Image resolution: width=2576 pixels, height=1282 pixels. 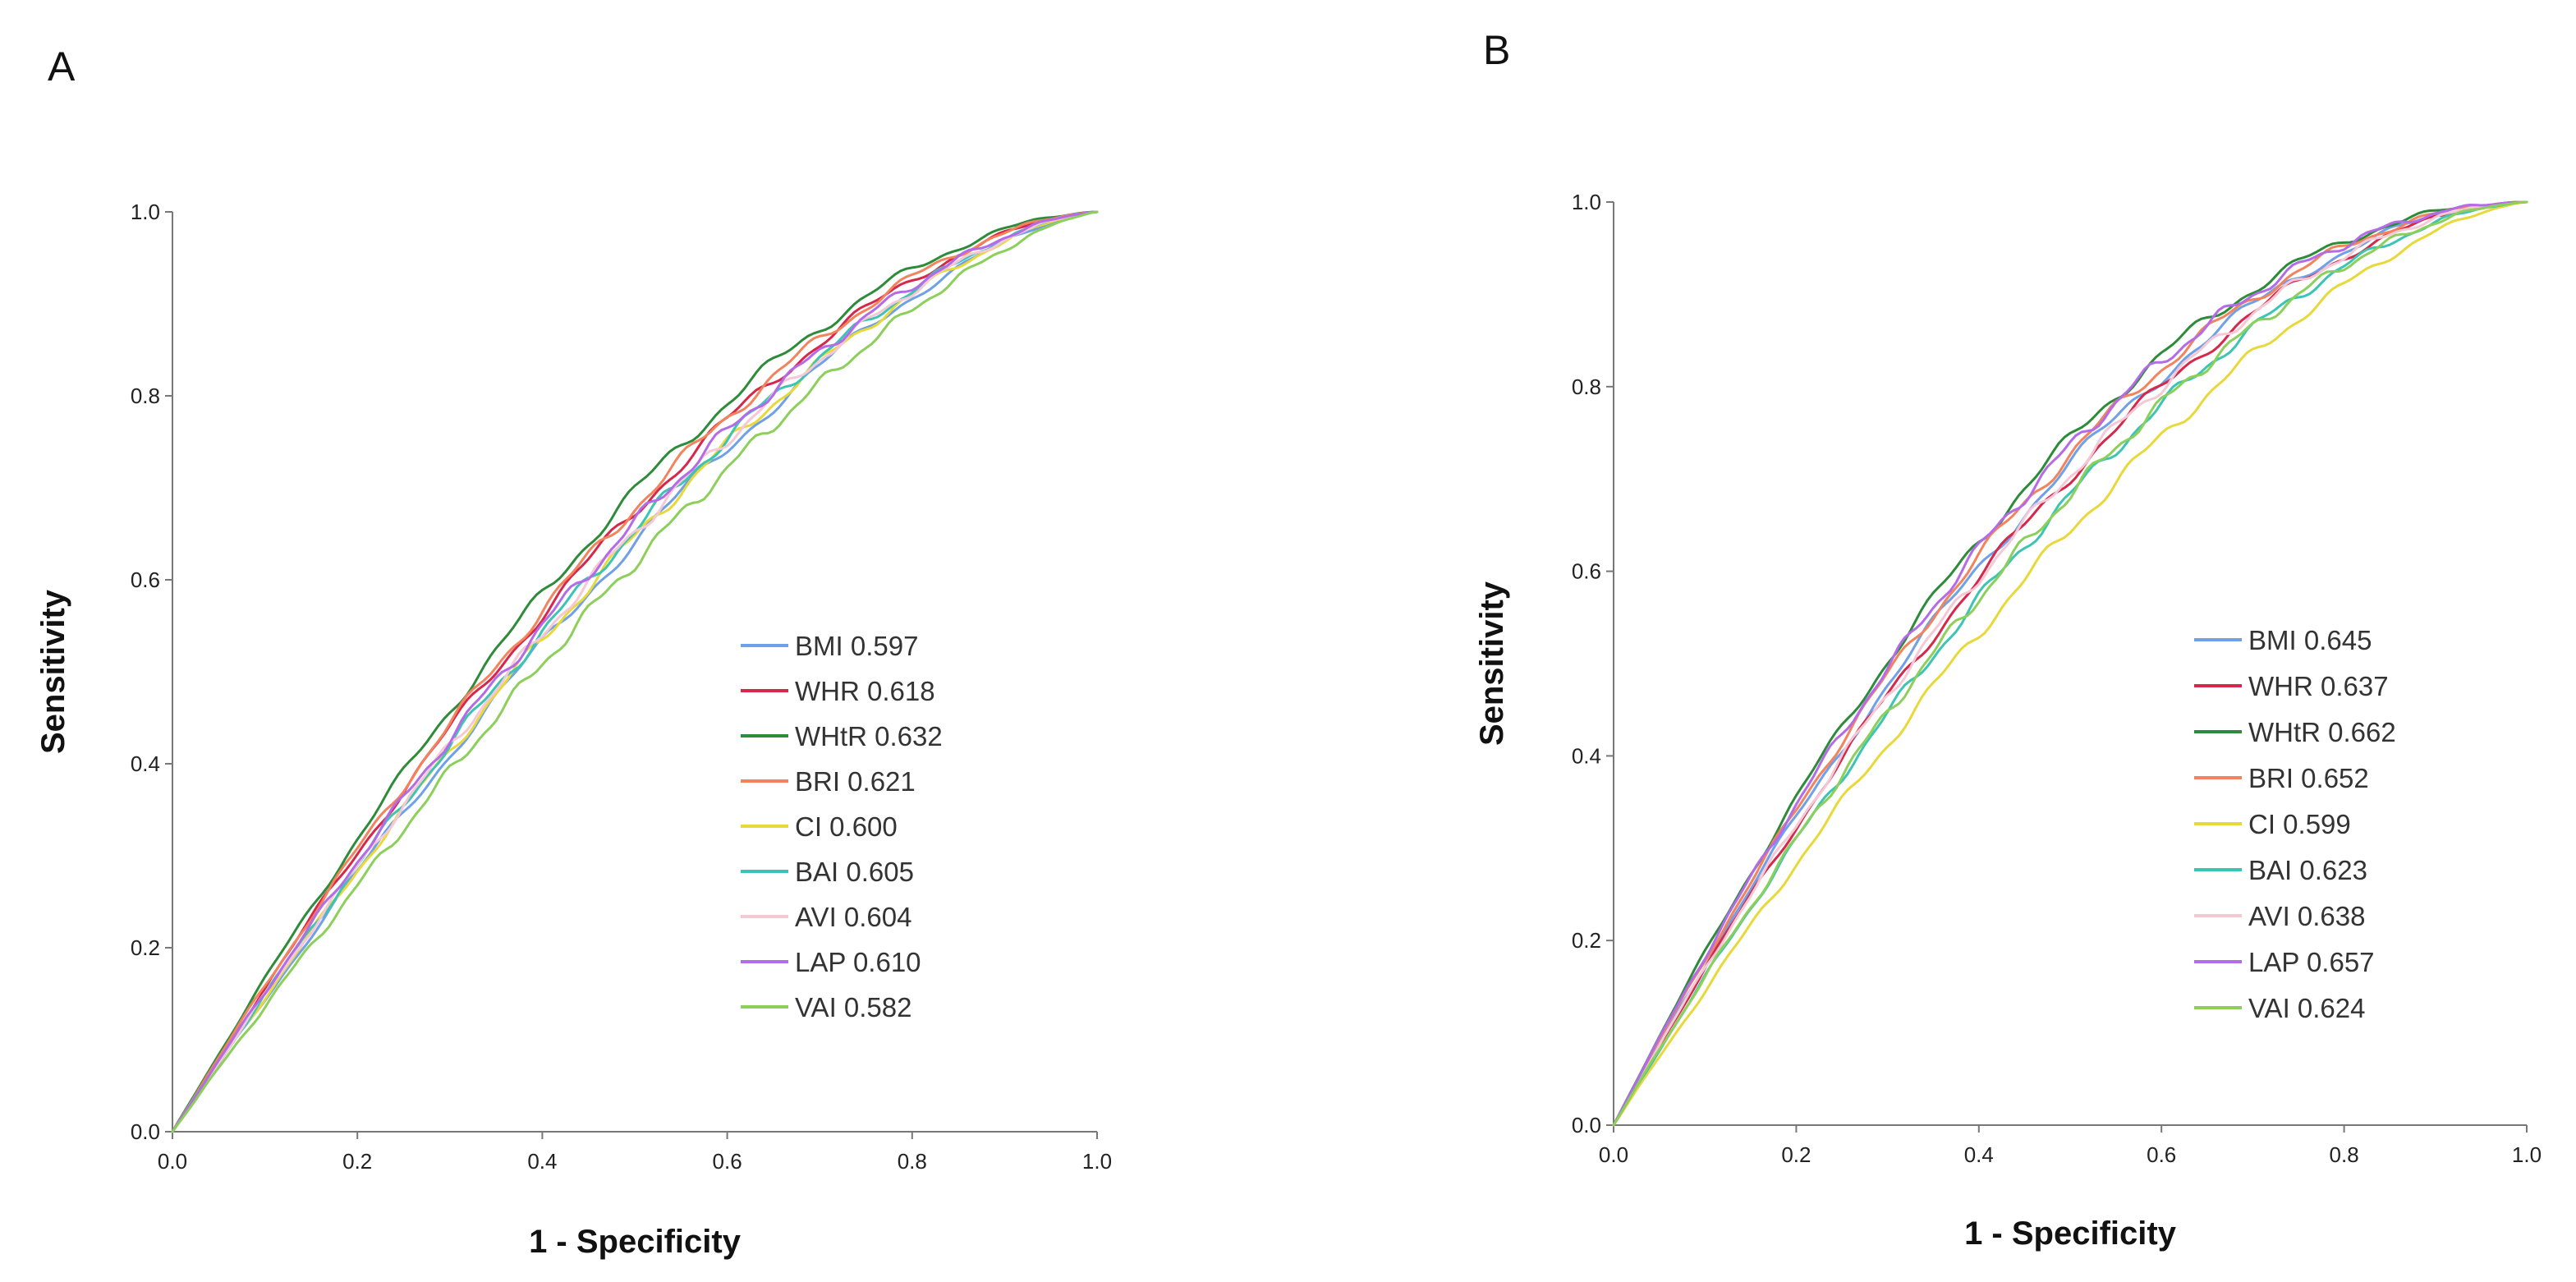 I want to click on legend-label: BAI 0.623, so click(x=2307, y=870).